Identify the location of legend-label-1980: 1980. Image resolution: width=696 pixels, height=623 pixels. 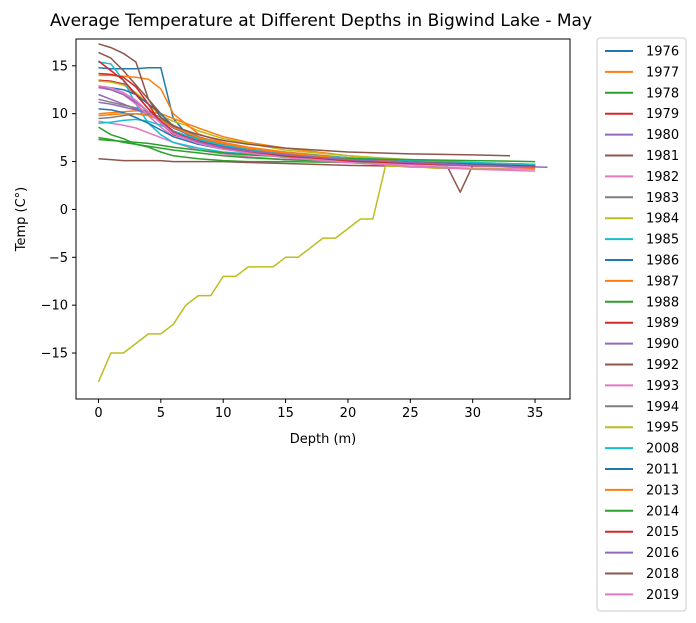
(662, 135).